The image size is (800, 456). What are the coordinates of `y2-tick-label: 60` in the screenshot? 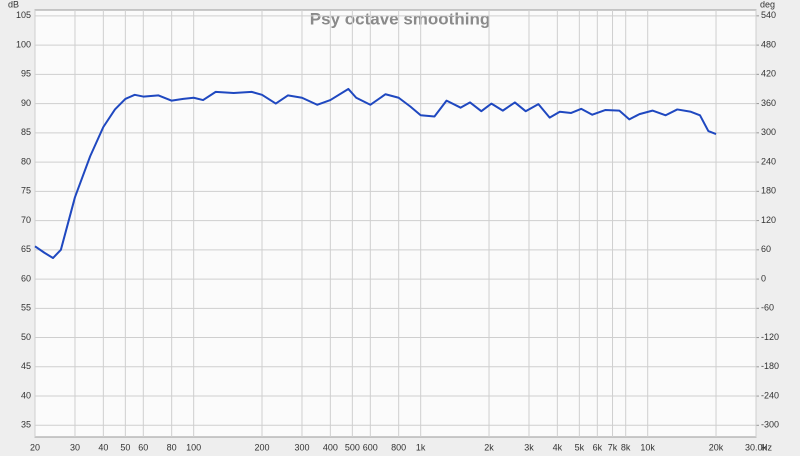 It's located at (766, 249).